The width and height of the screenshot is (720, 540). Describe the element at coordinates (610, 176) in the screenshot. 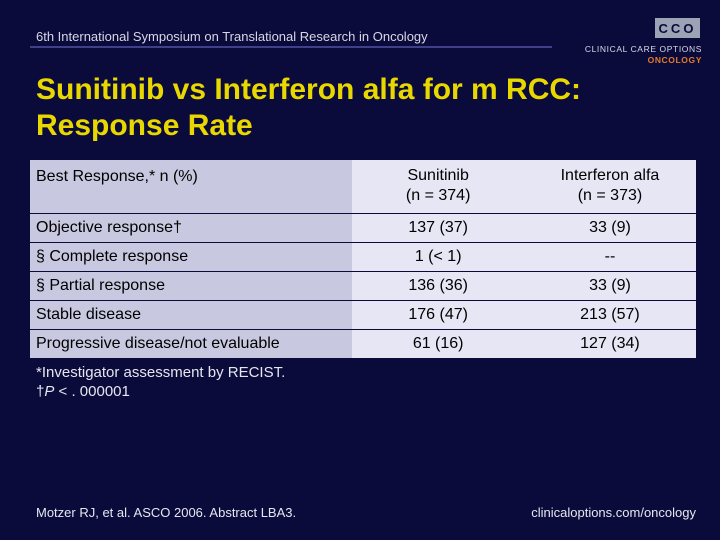

I see `header-interferon-name: Interferon alfa` at that location.